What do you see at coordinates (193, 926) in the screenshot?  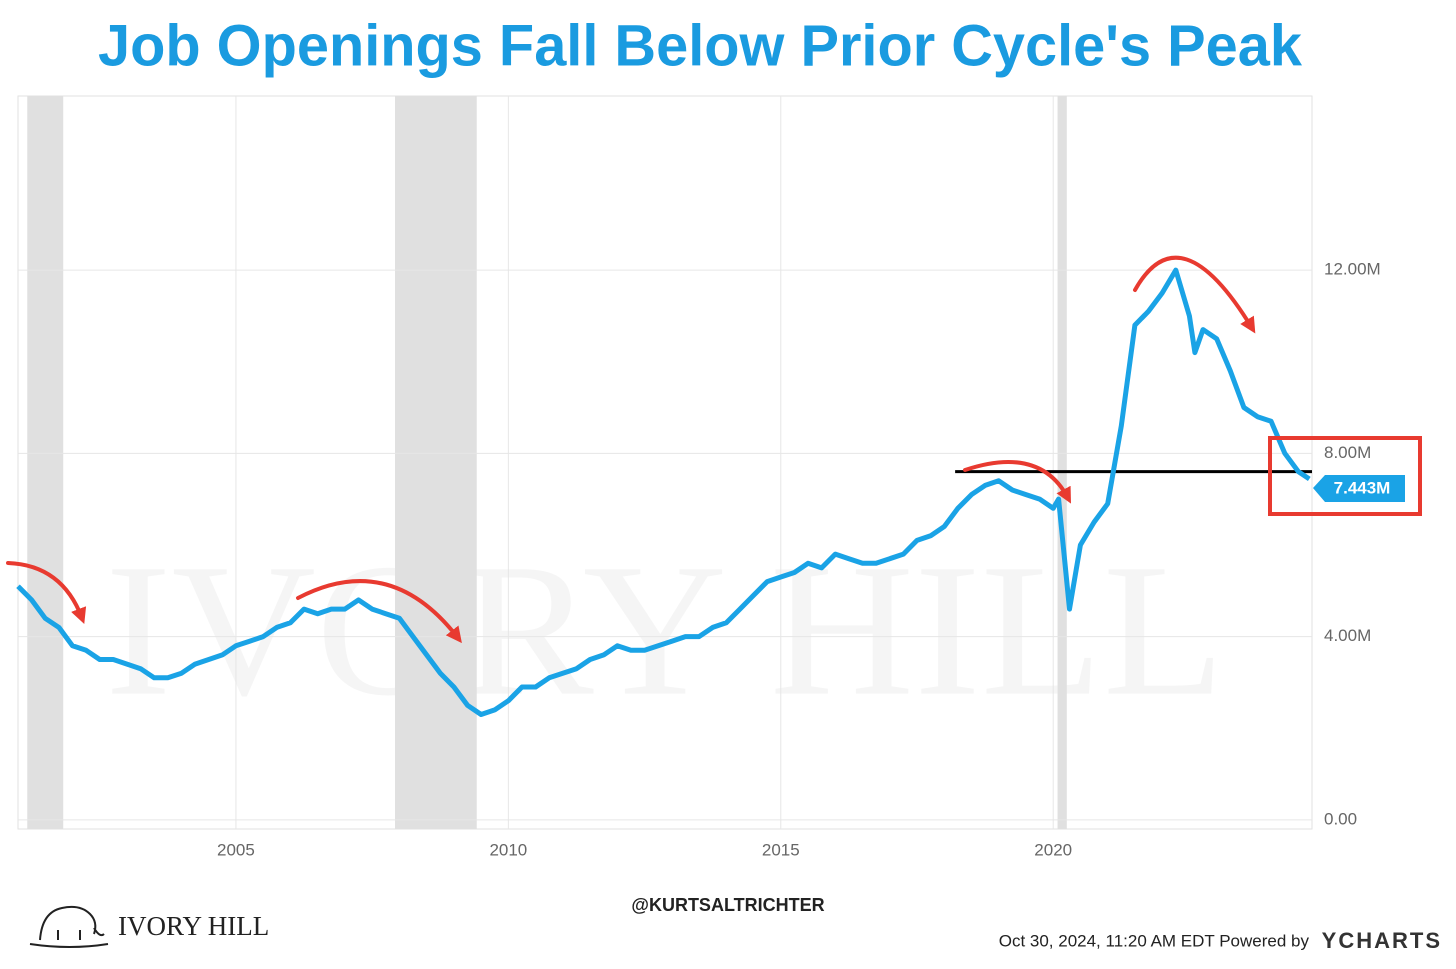 I see `logo-text: IVORY HILL` at bounding box center [193, 926].